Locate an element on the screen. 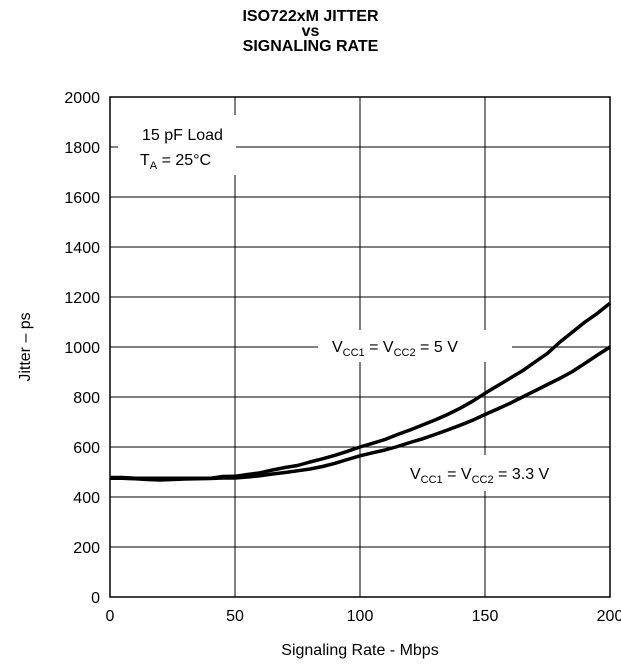  temp-symbol: T is located at coordinates (145, 160).